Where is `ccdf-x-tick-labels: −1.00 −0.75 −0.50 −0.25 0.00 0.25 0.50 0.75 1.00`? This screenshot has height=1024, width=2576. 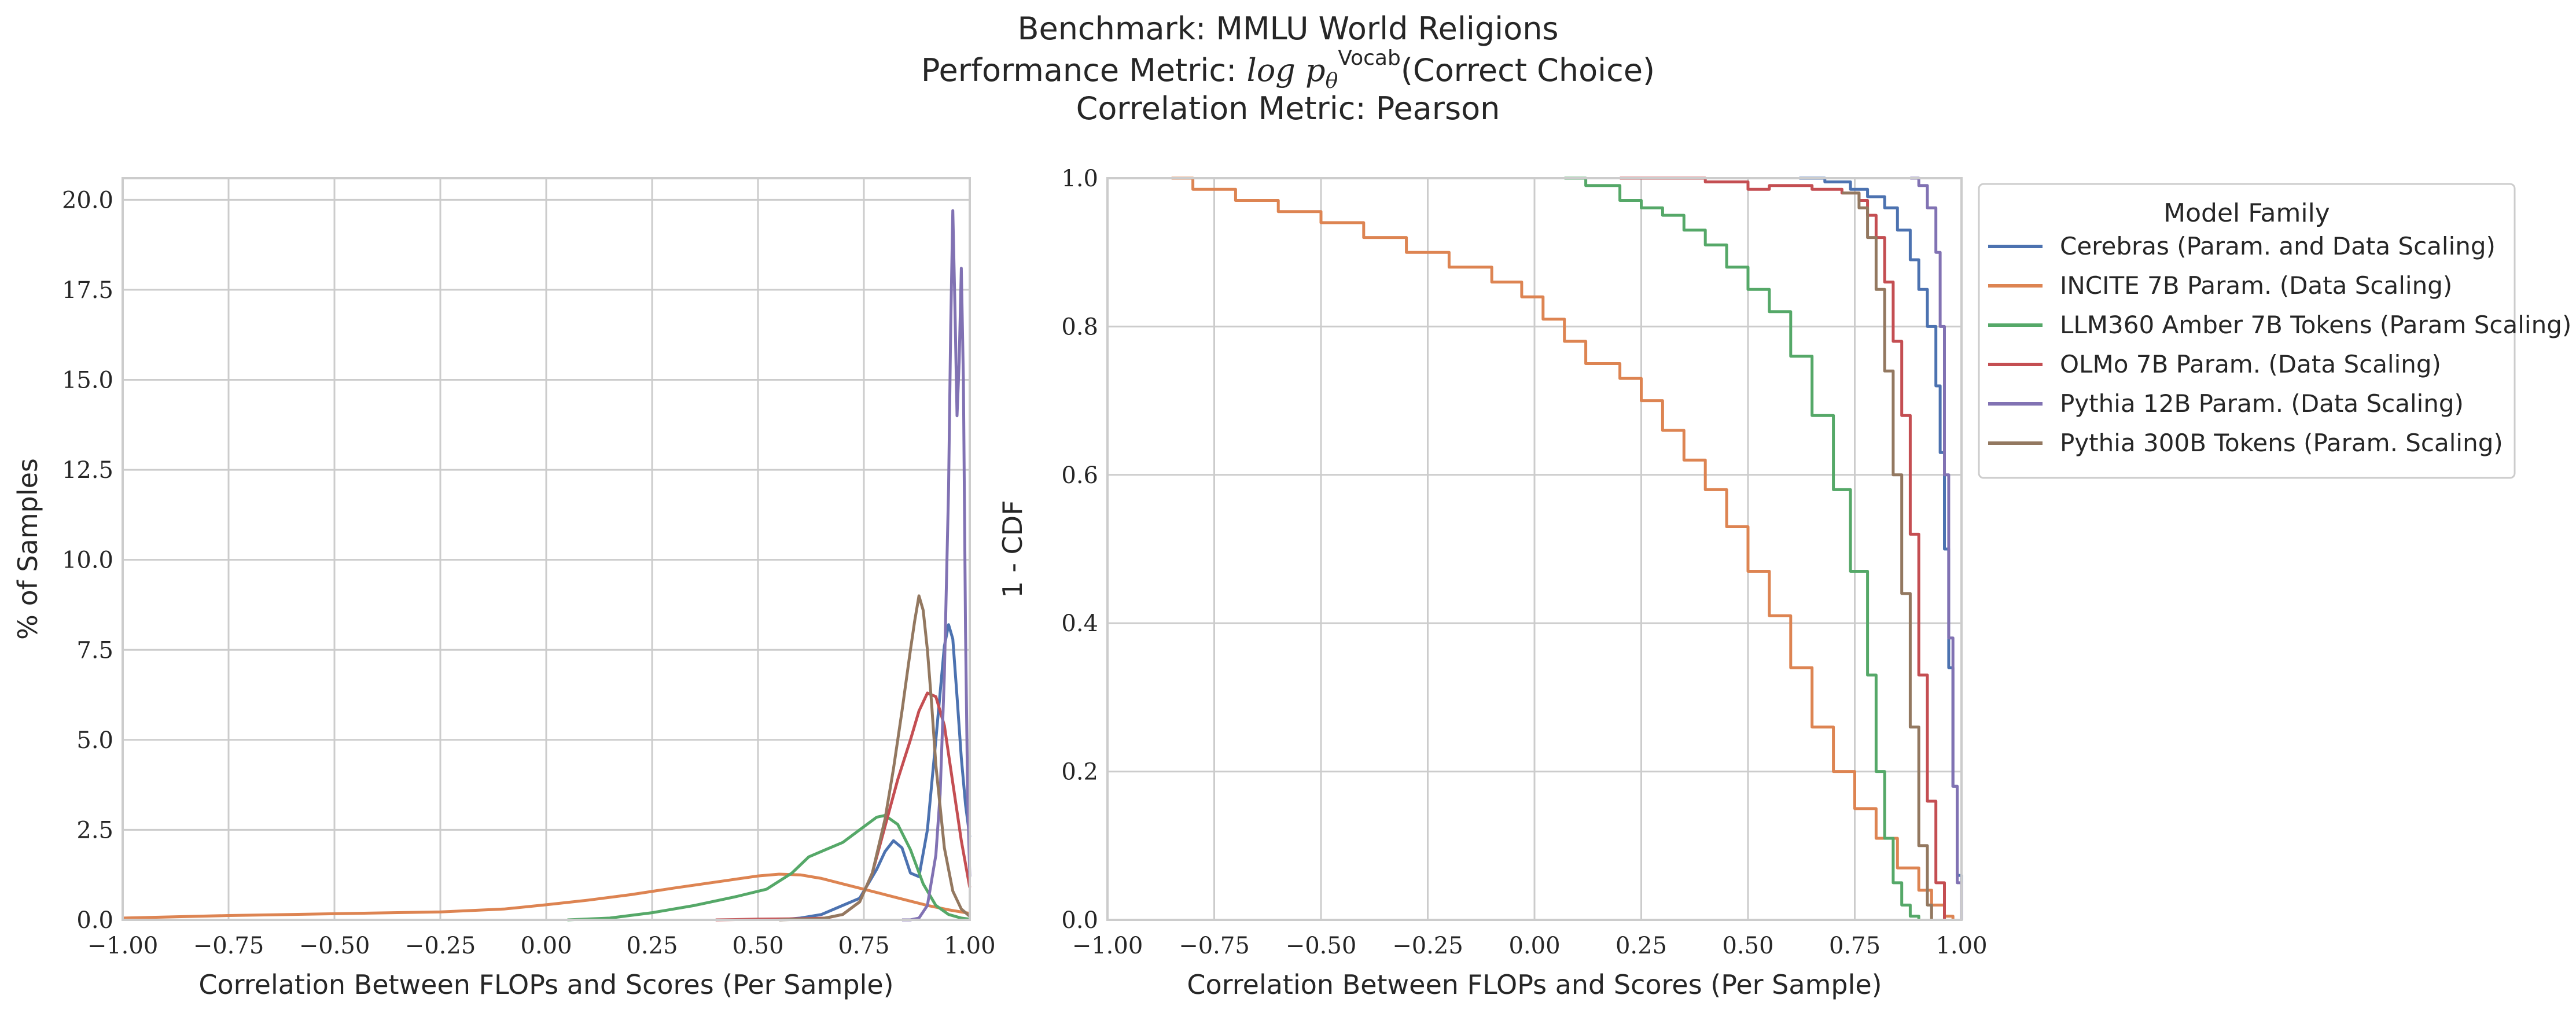 ccdf-x-tick-labels: −1.00 −0.75 −0.50 −0.25 0.00 0.25 0.50 0.75 1.00 is located at coordinates (1530, 946).